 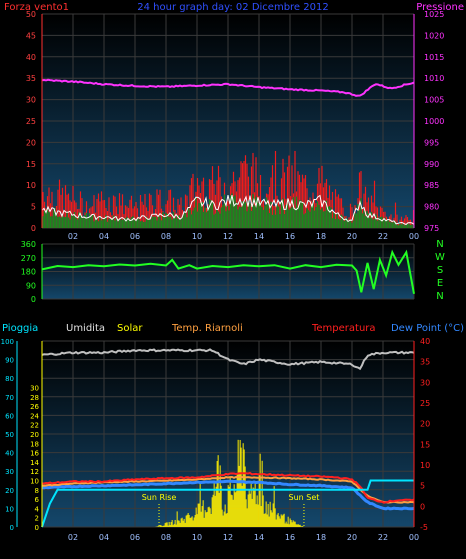 What do you see at coordinates (439, 296) in the screenshot?
I see `compass-letter: N` at bounding box center [439, 296].